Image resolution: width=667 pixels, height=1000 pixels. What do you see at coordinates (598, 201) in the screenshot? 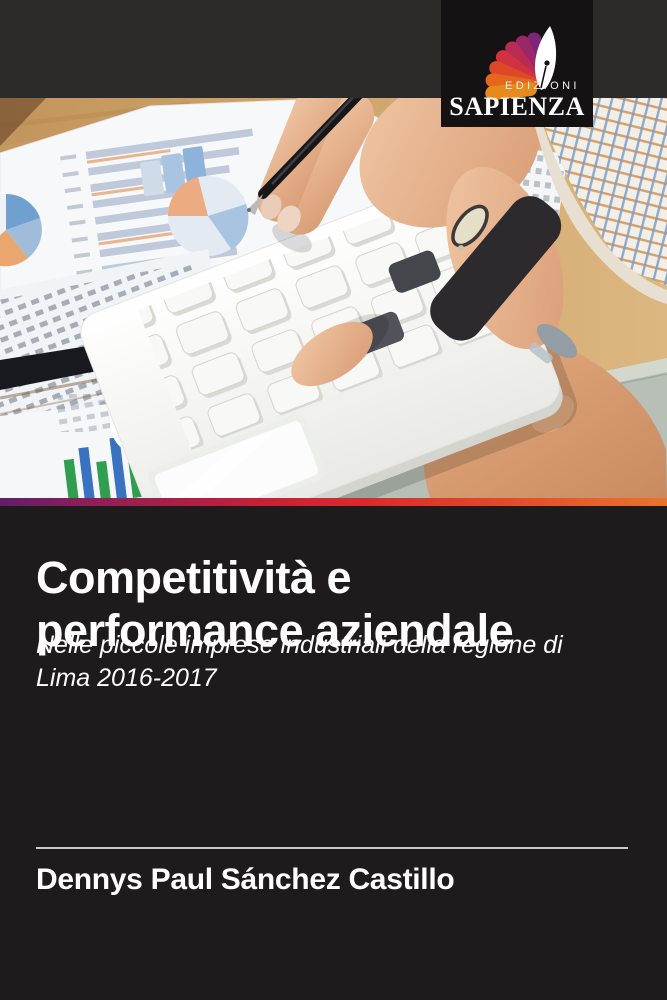
I see `shirt-cuff-graphic` at bounding box center [598, 201].